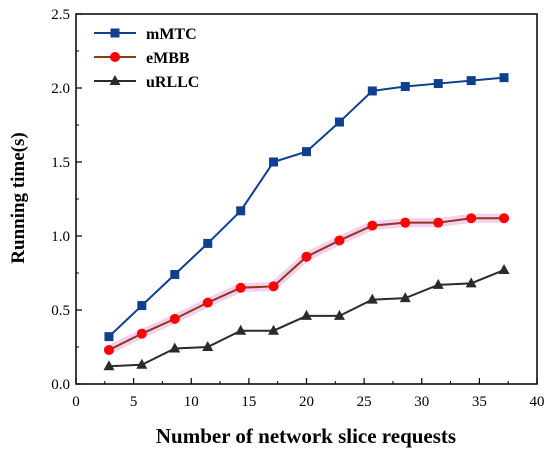  Describe the element at coordinates (134, 402) in the screenshot. I see `x-tick-label: 5` at that location.